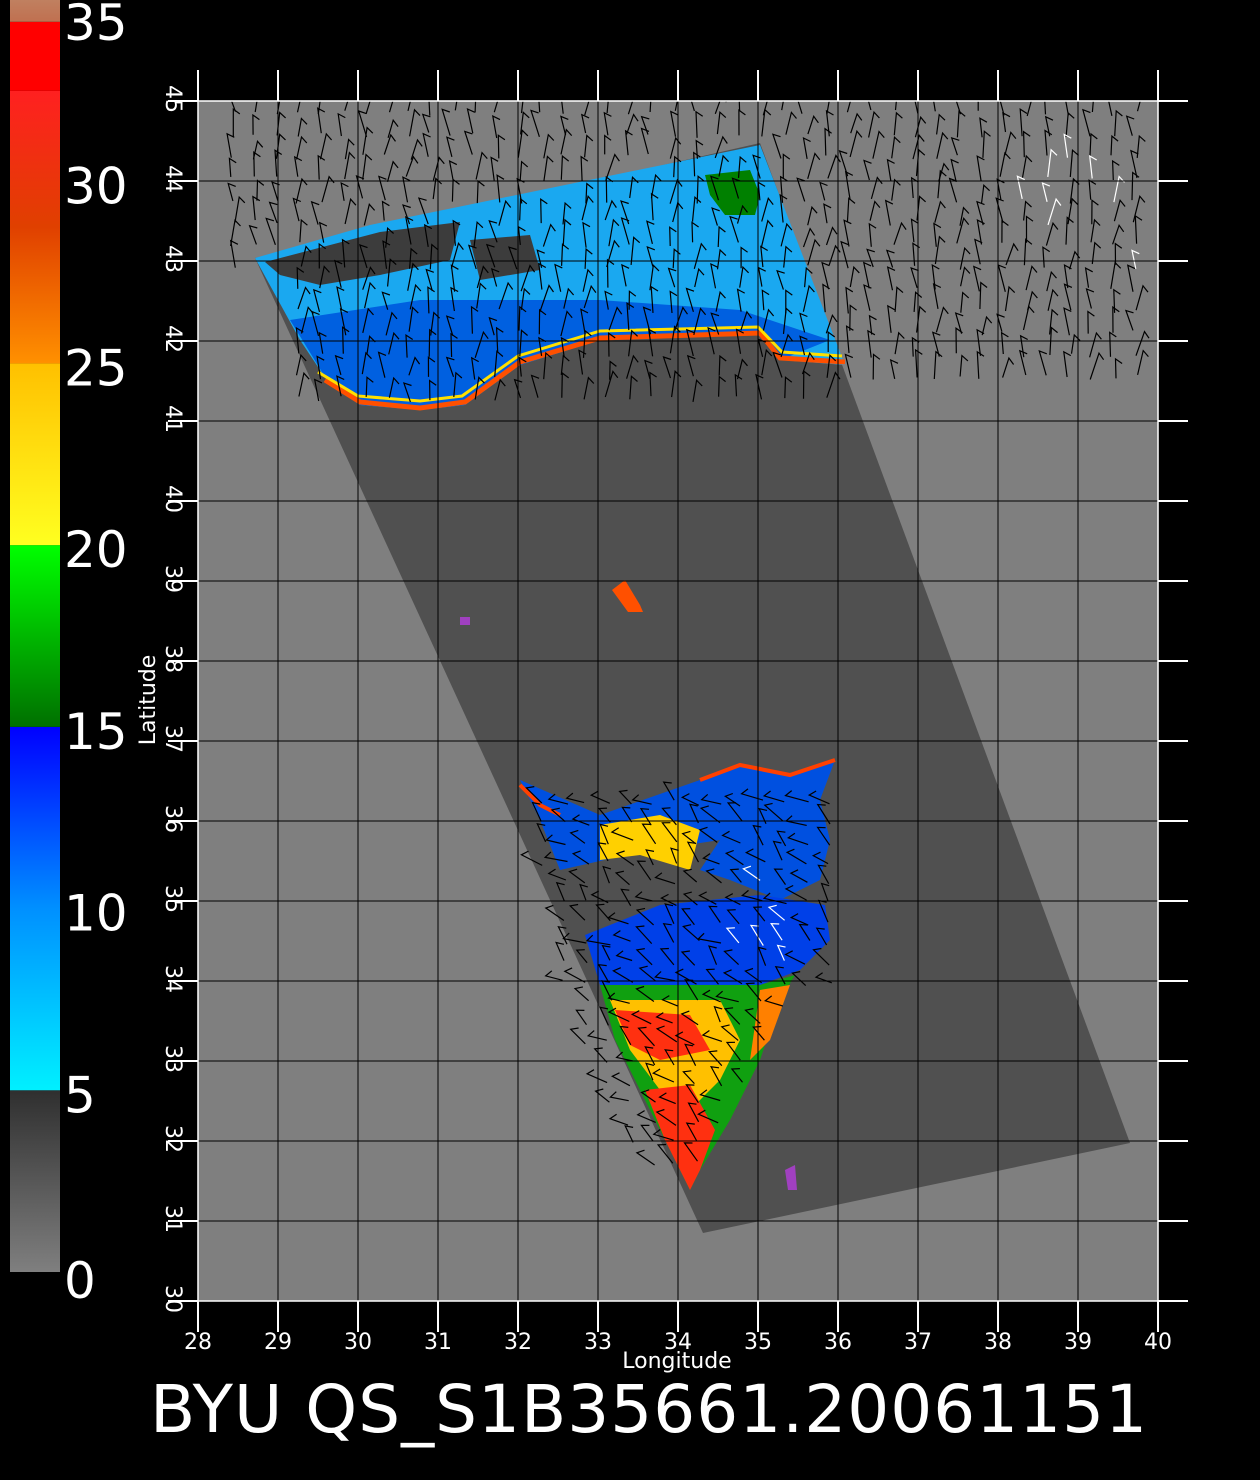 This screenshot has width=1260, height=1480. I want to click on color-scale-tick-20: 20, so click(96, 550).